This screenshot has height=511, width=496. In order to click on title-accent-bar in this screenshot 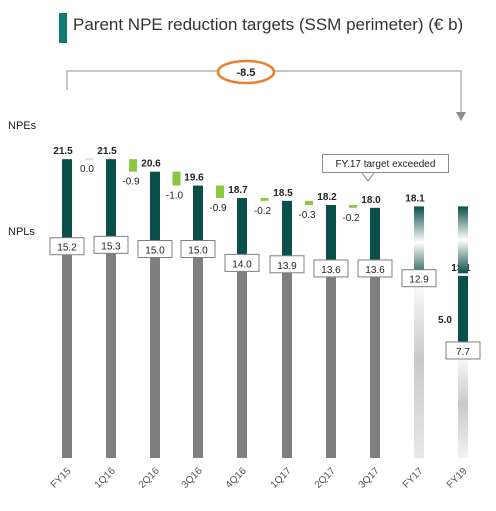, I will do `click(63, 28)`.